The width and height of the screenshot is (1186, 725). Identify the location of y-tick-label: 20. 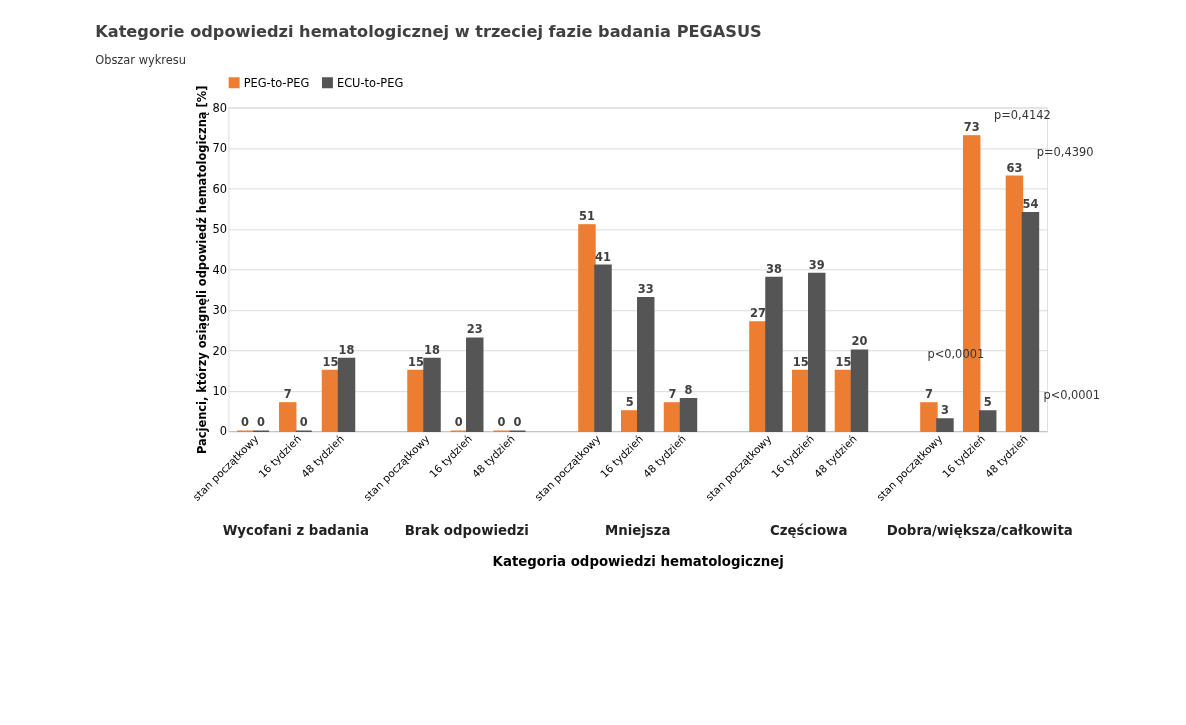
(220, 350).